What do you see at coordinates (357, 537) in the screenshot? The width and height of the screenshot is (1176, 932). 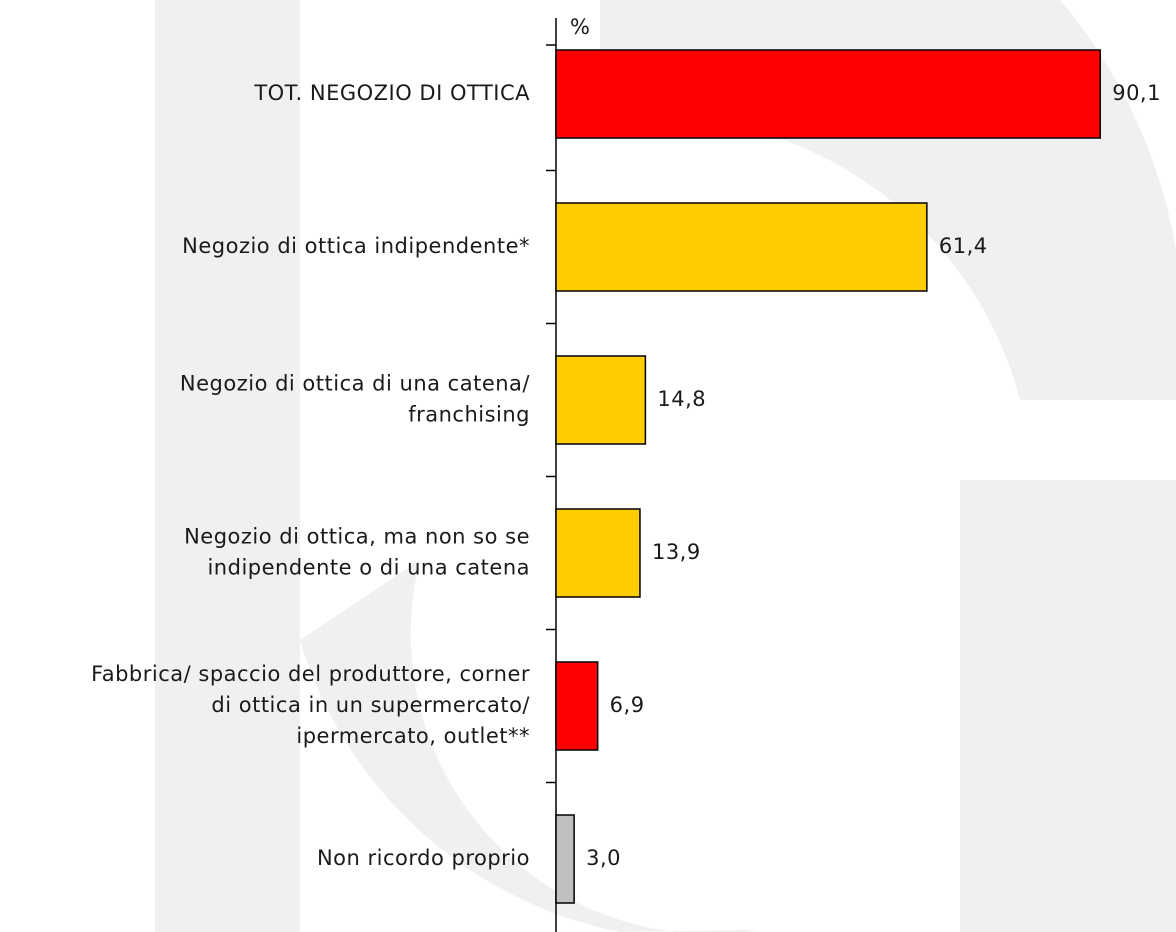 I see `category-label: Negozio di ottica, ma non so se` at bounding box center [357, 537].